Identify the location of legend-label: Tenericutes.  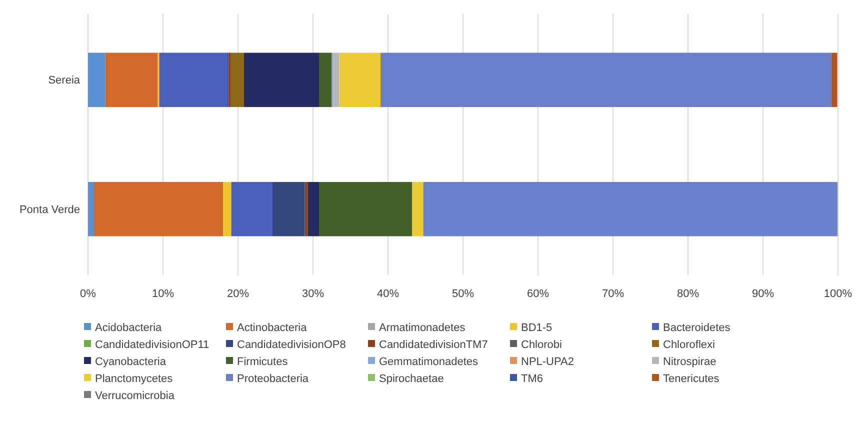
(691, 378).